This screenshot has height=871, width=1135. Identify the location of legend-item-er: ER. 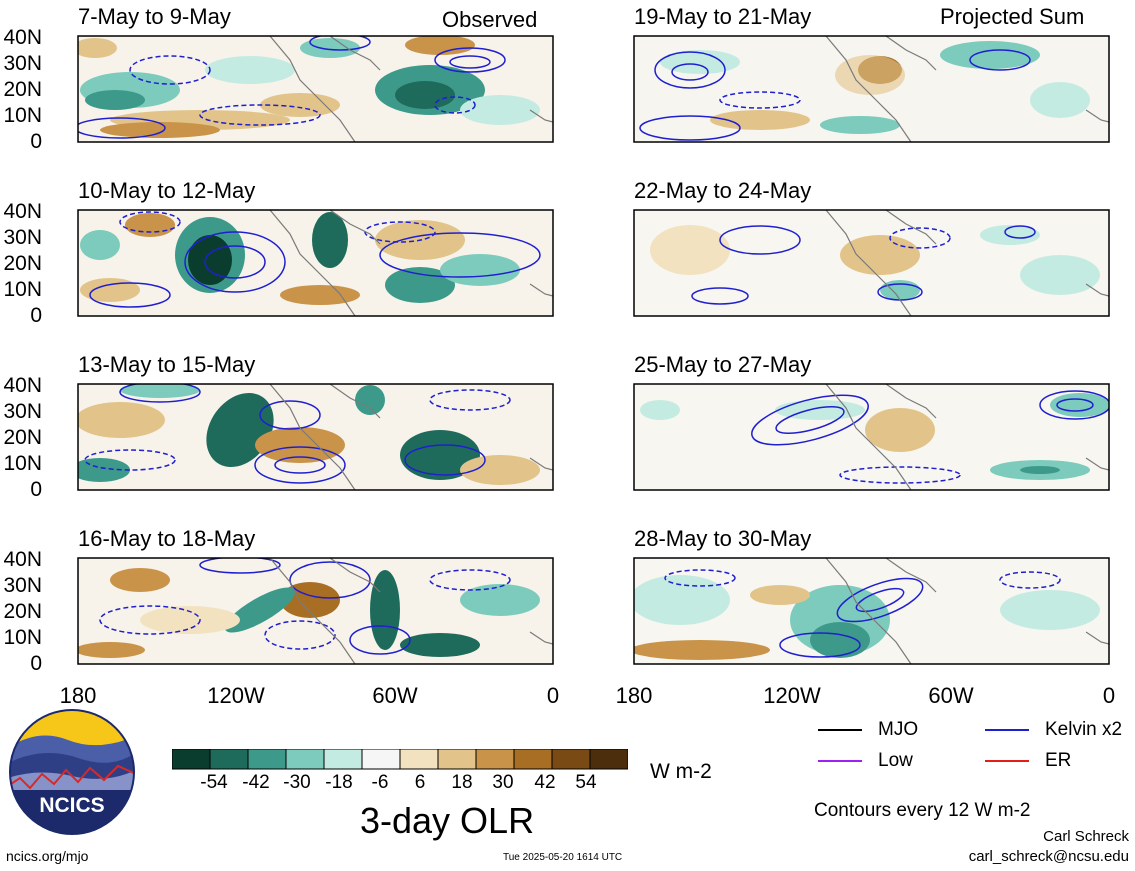
(1028, 761).